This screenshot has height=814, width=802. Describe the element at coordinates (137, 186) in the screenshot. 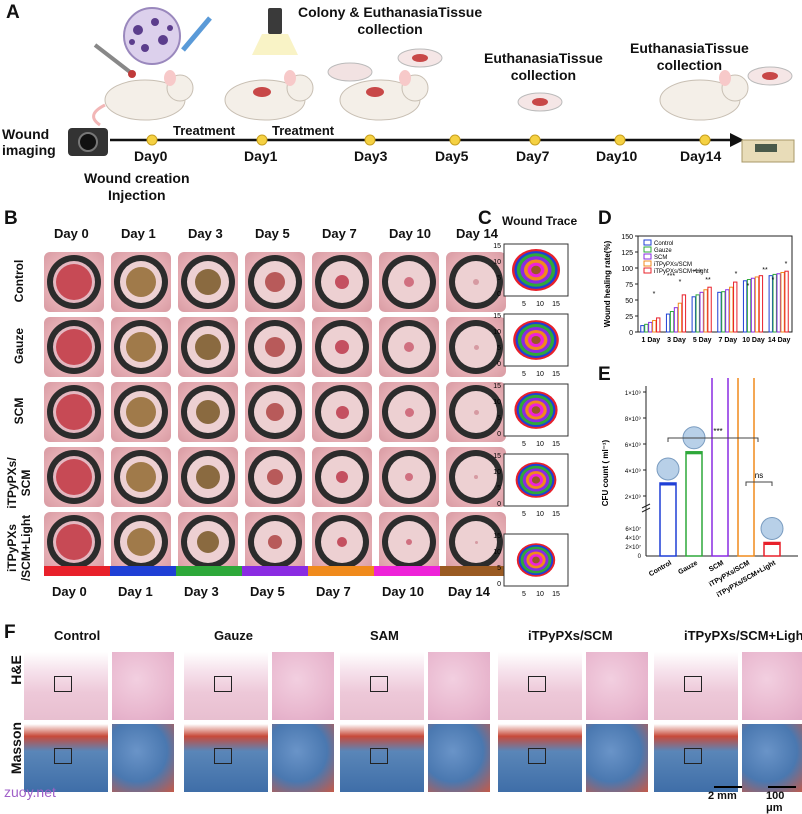

I see `wound-creation-label: Wound creation Injection` at that location.